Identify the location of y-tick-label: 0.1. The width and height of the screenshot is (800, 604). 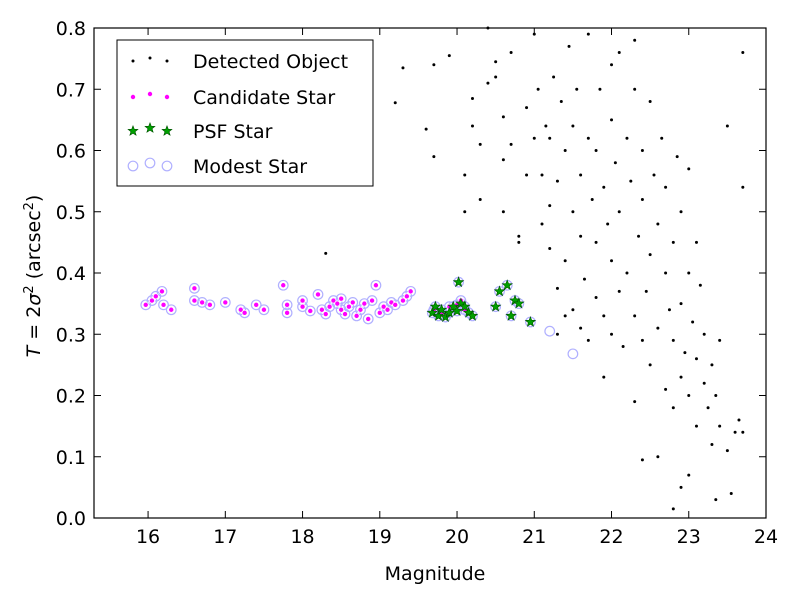
(71, 458).